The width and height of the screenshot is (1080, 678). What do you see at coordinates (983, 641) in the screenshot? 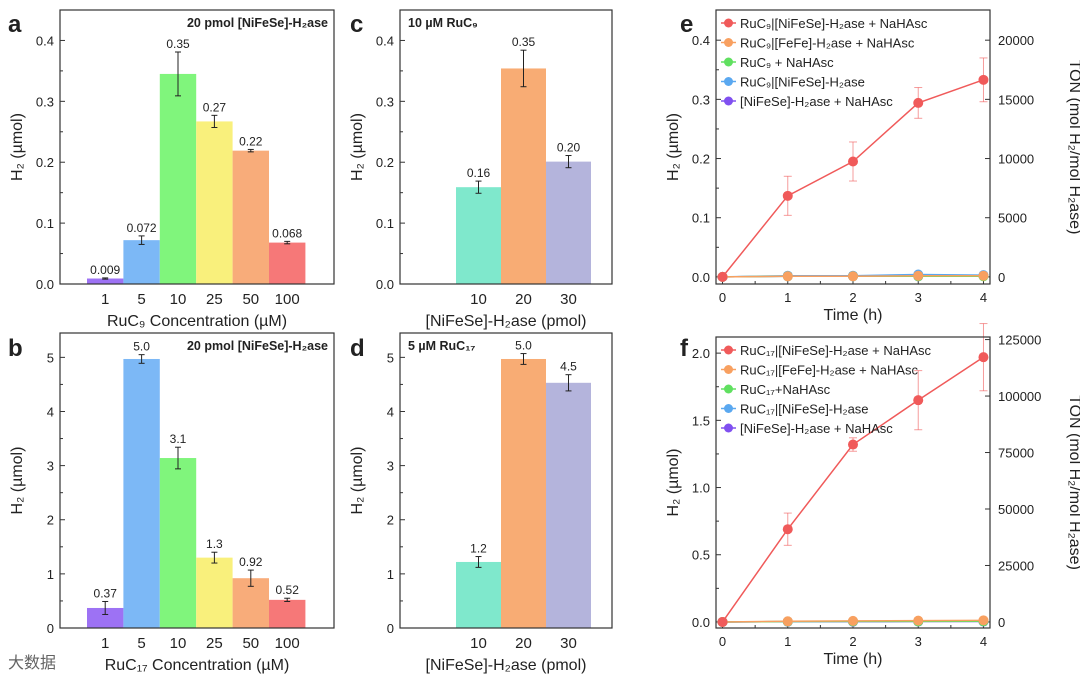
I see `x-tick-label: 4` at bounding box center [983, 641].